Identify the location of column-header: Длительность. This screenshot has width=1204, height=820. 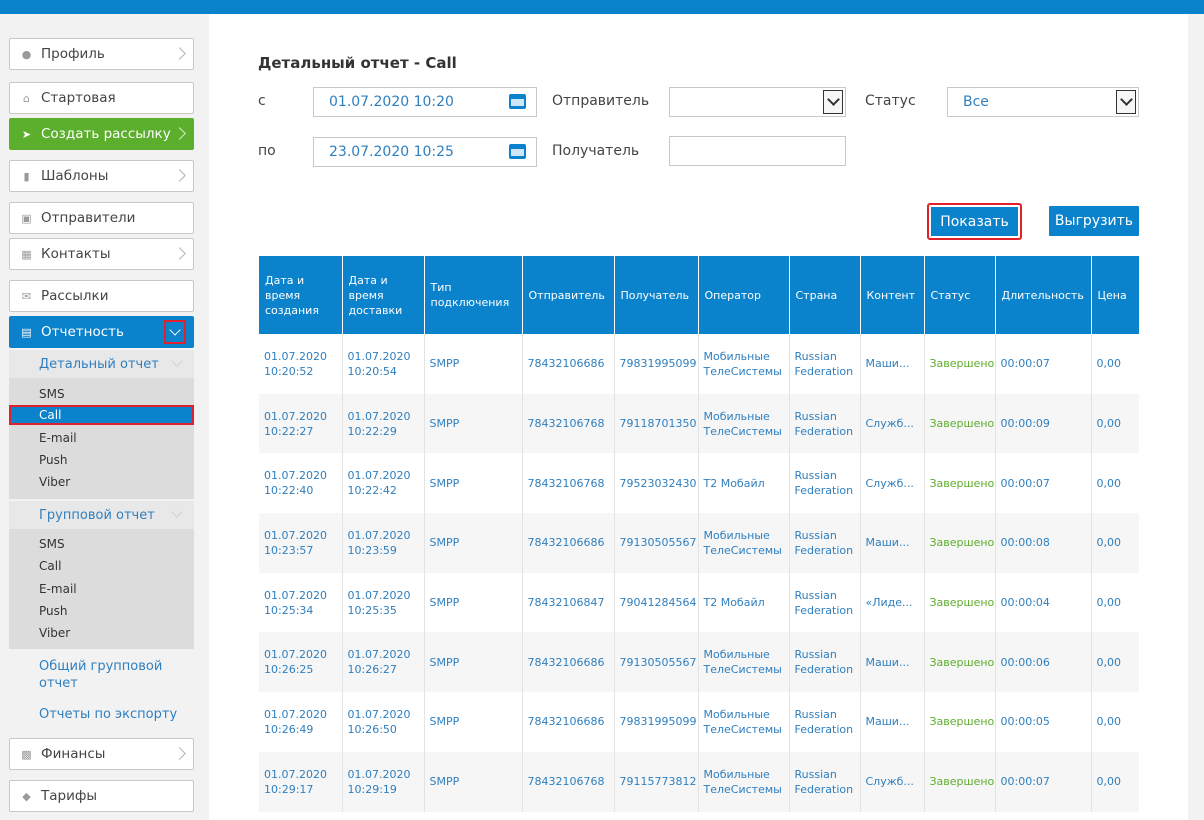
(1043, 295).